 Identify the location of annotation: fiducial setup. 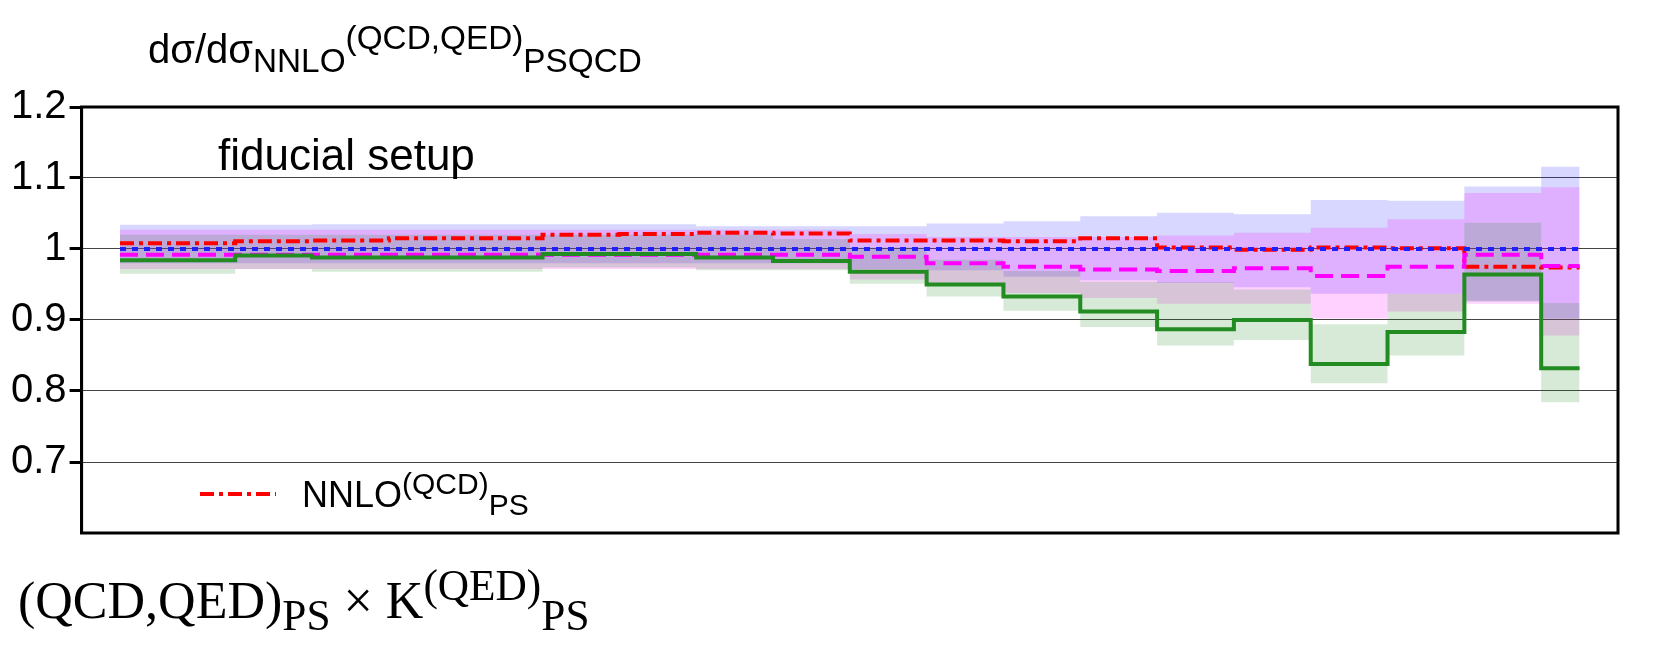
(346, 155).